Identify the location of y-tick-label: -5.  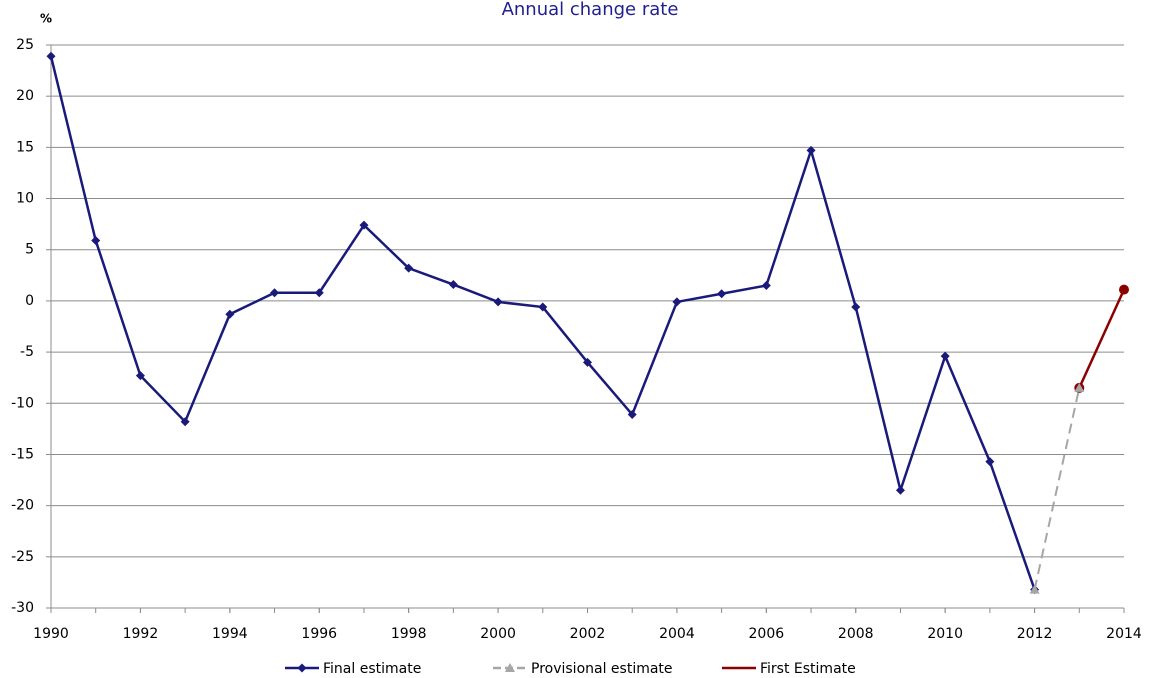
(27, 352).